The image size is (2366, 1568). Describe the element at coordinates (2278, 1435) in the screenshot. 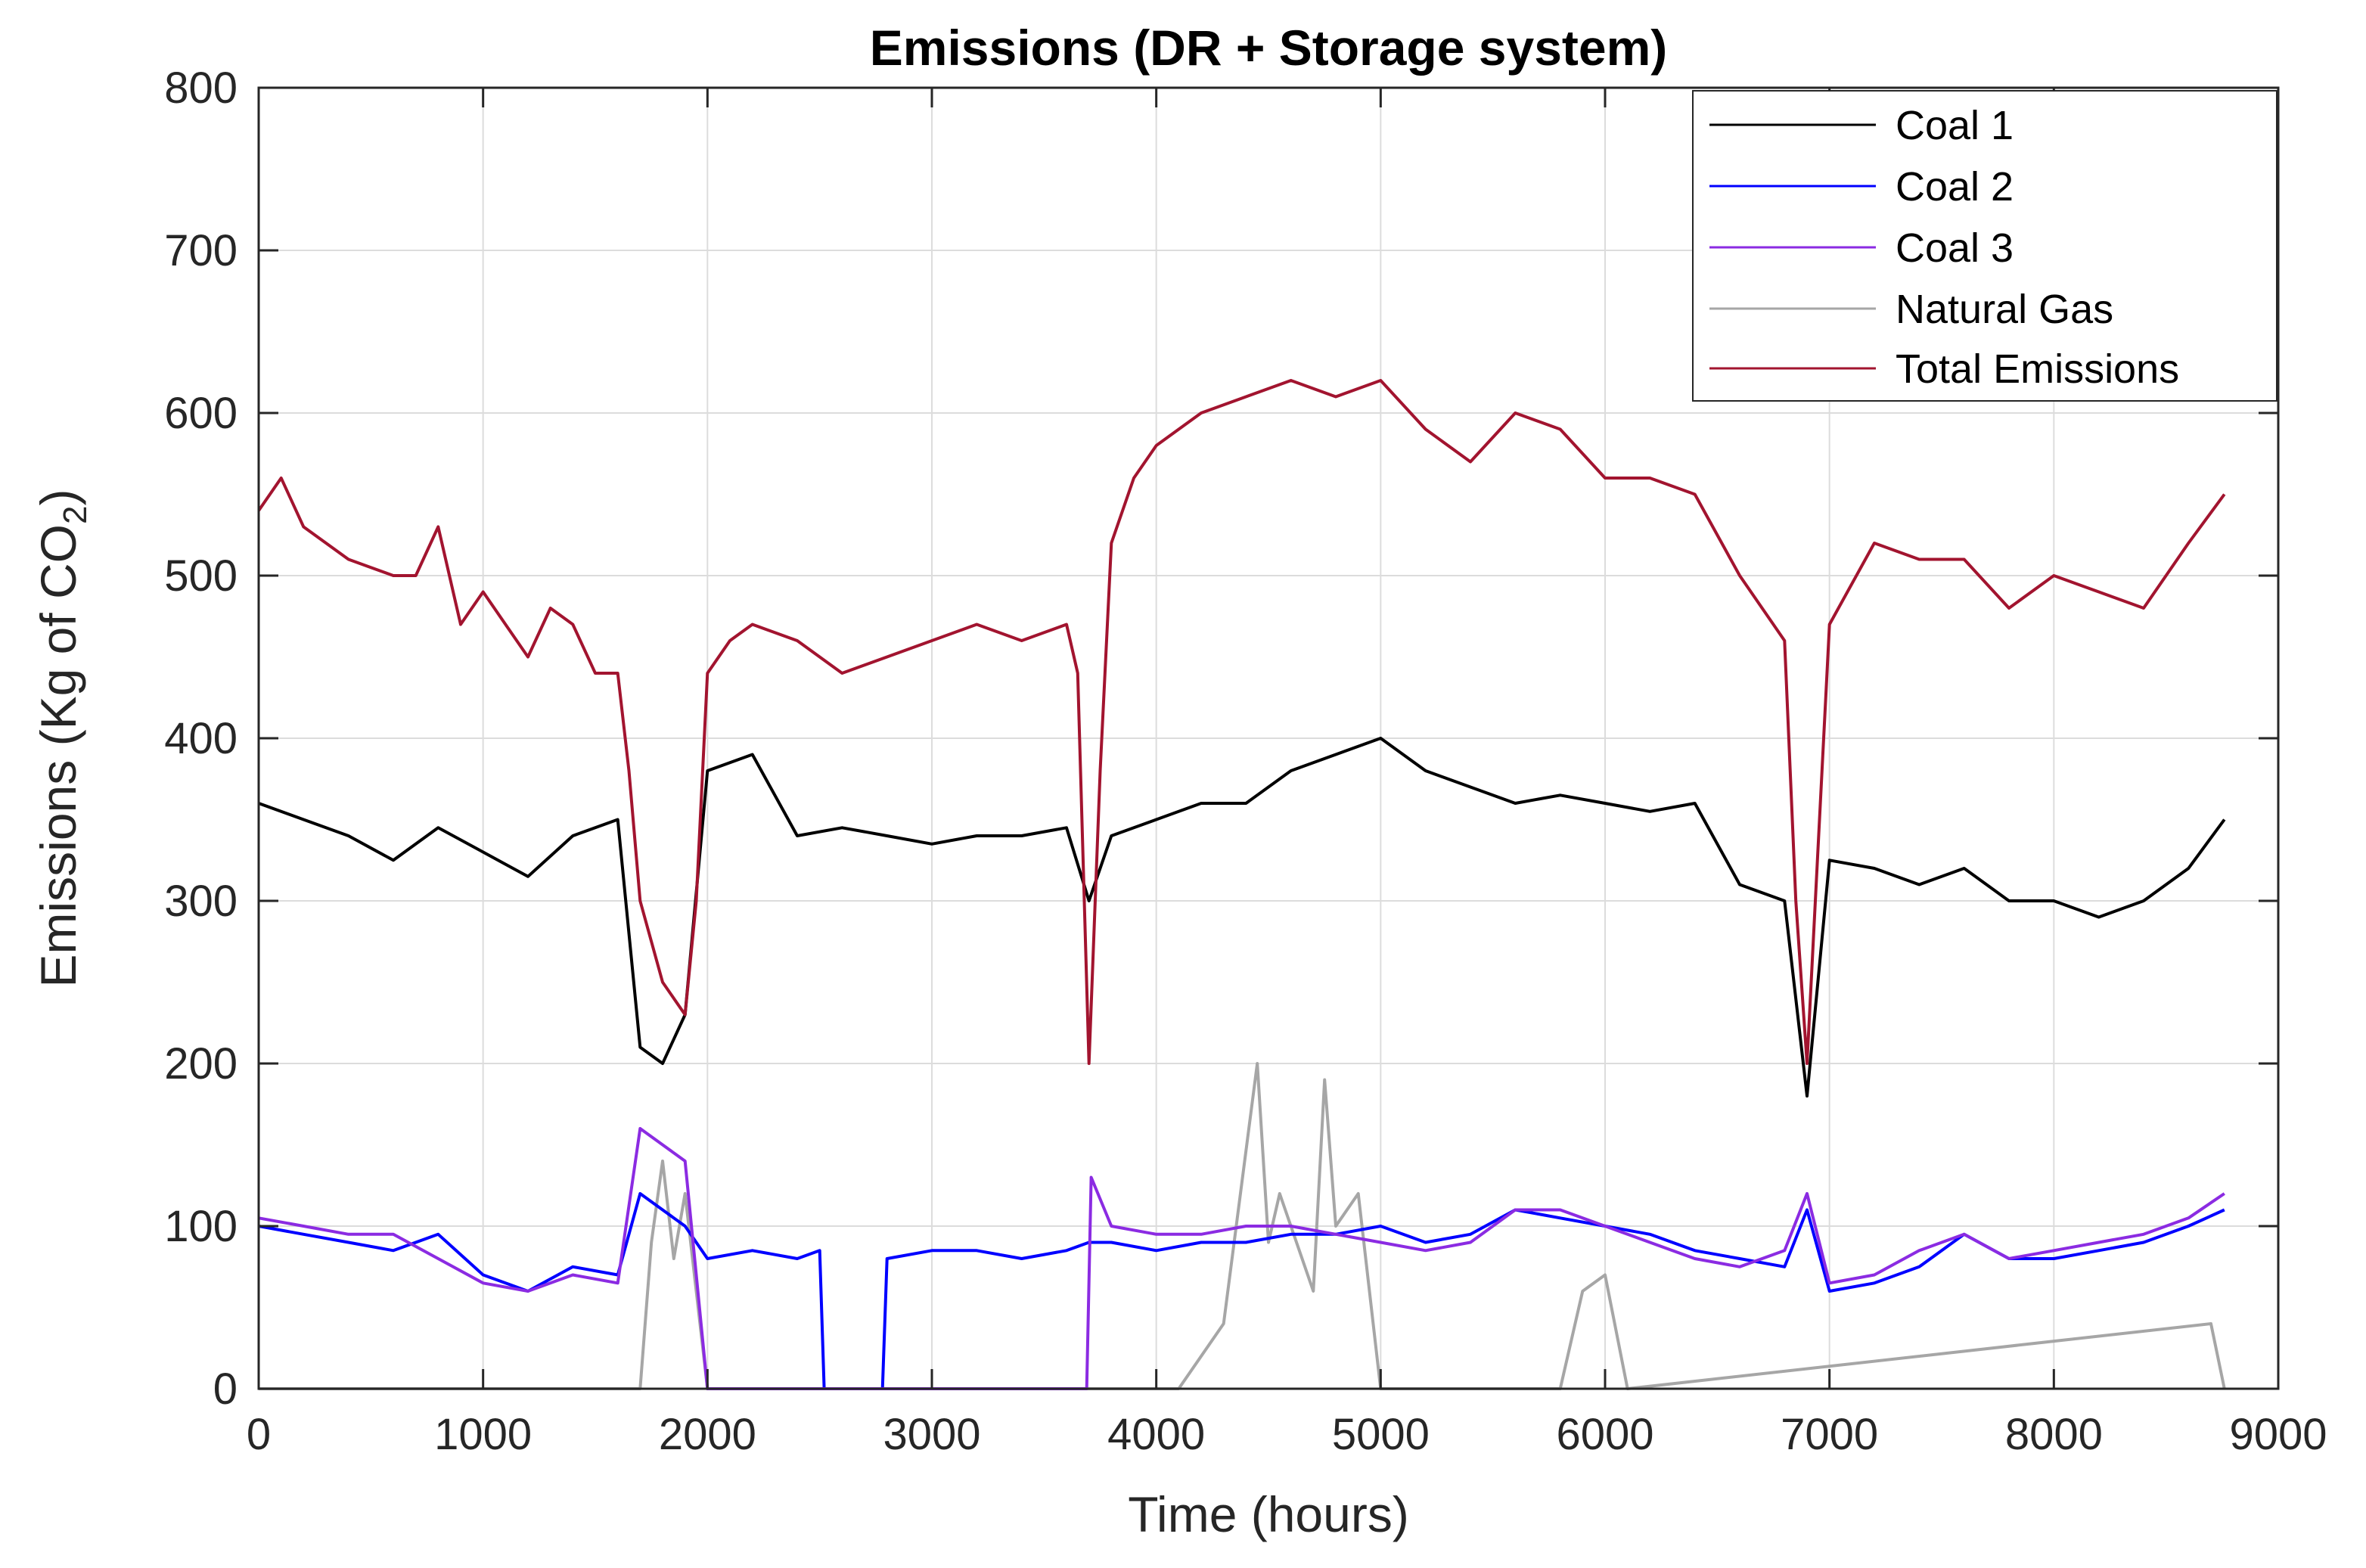

I see `x-tick-label: 9000` at that location.